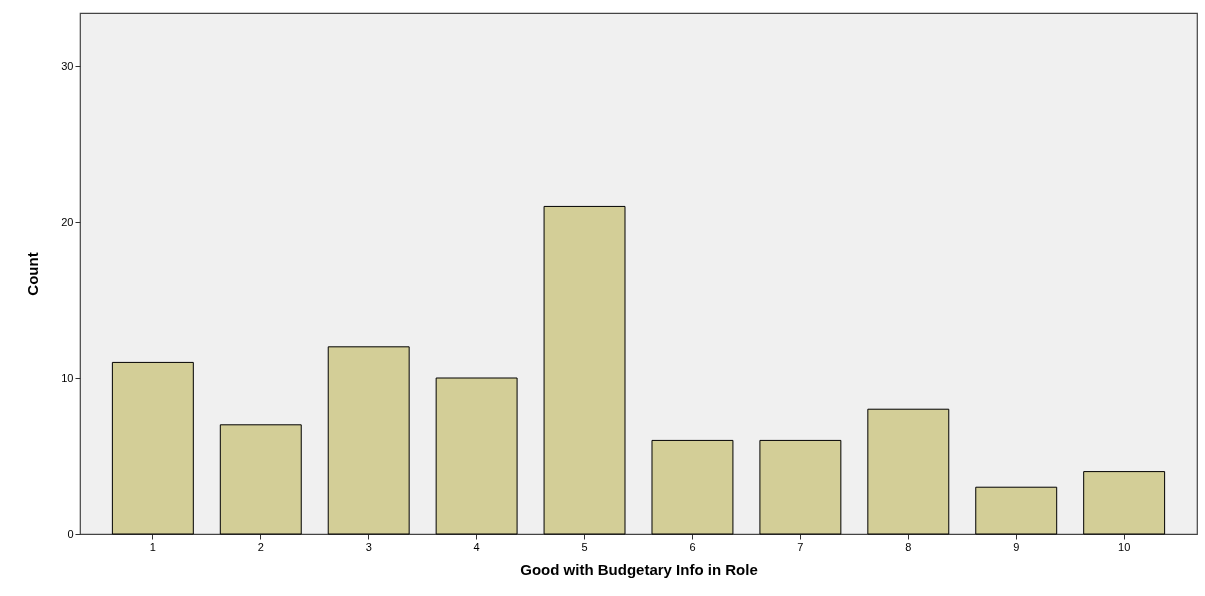 The width and height of the screenshot is (1205, 596). I want to click on x-tick-label: 10, so click(1124, 546).